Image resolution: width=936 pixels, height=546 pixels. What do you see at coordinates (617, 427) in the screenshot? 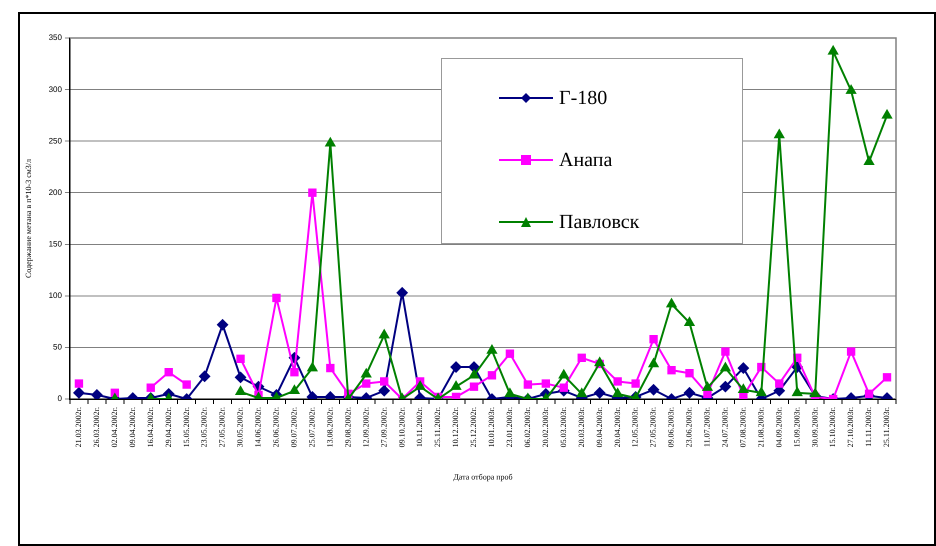
I see `x-tick-label: 20.04.2003г.` at bounding box center [617, 427].